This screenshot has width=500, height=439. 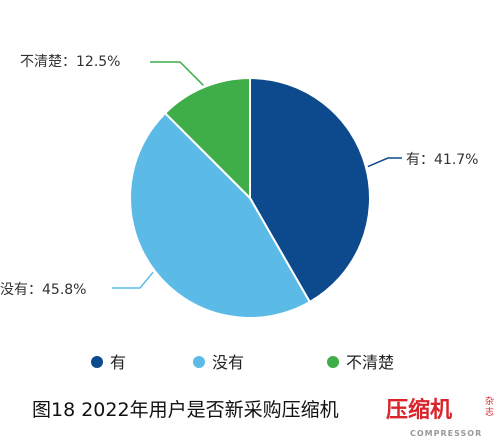 What do you see at coordinates (97, 362) in the screenshot?
I see `legend-marker-have` at bounding box center [97, 362].